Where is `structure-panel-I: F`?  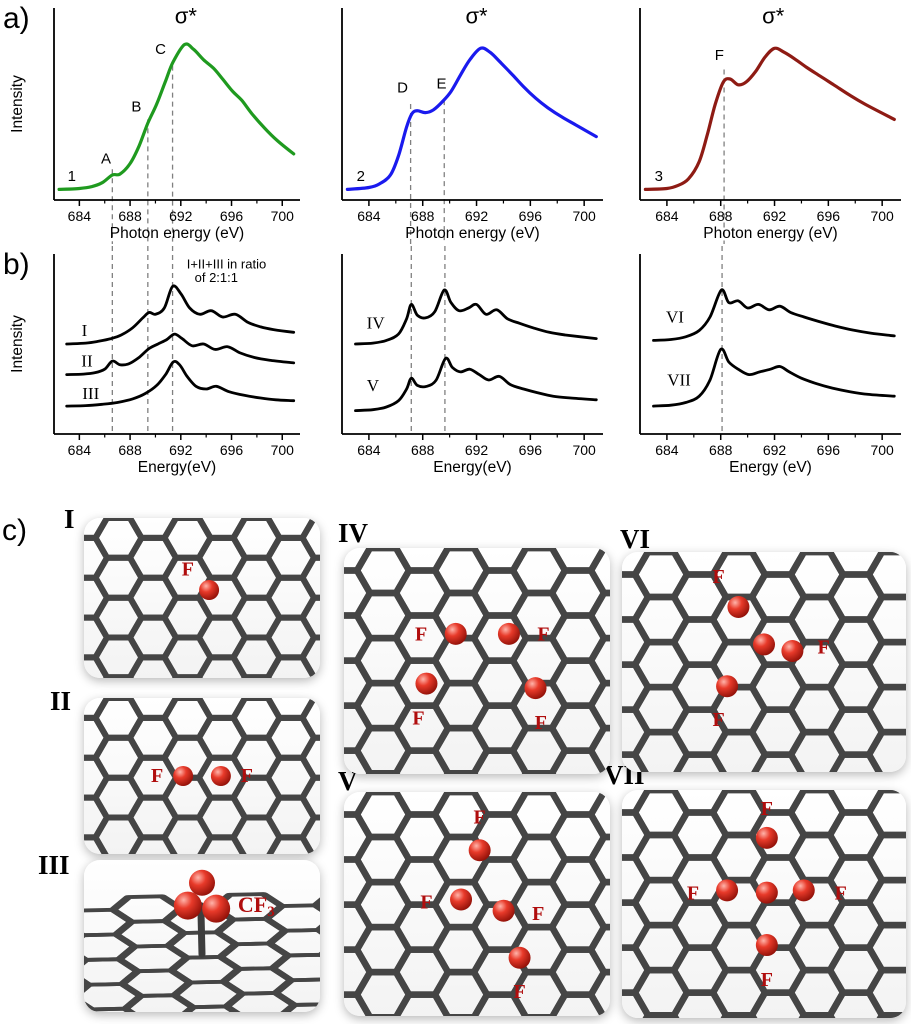
structure-panel-I: F is located at coordinates (202, 598).